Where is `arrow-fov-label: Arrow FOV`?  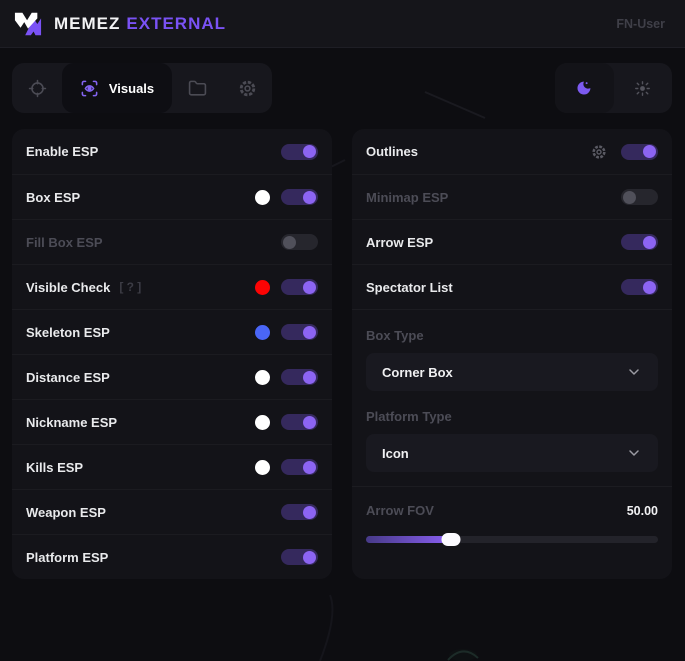 arrow-fov-label: Arrow FOV is located at coordinates (400, 510).